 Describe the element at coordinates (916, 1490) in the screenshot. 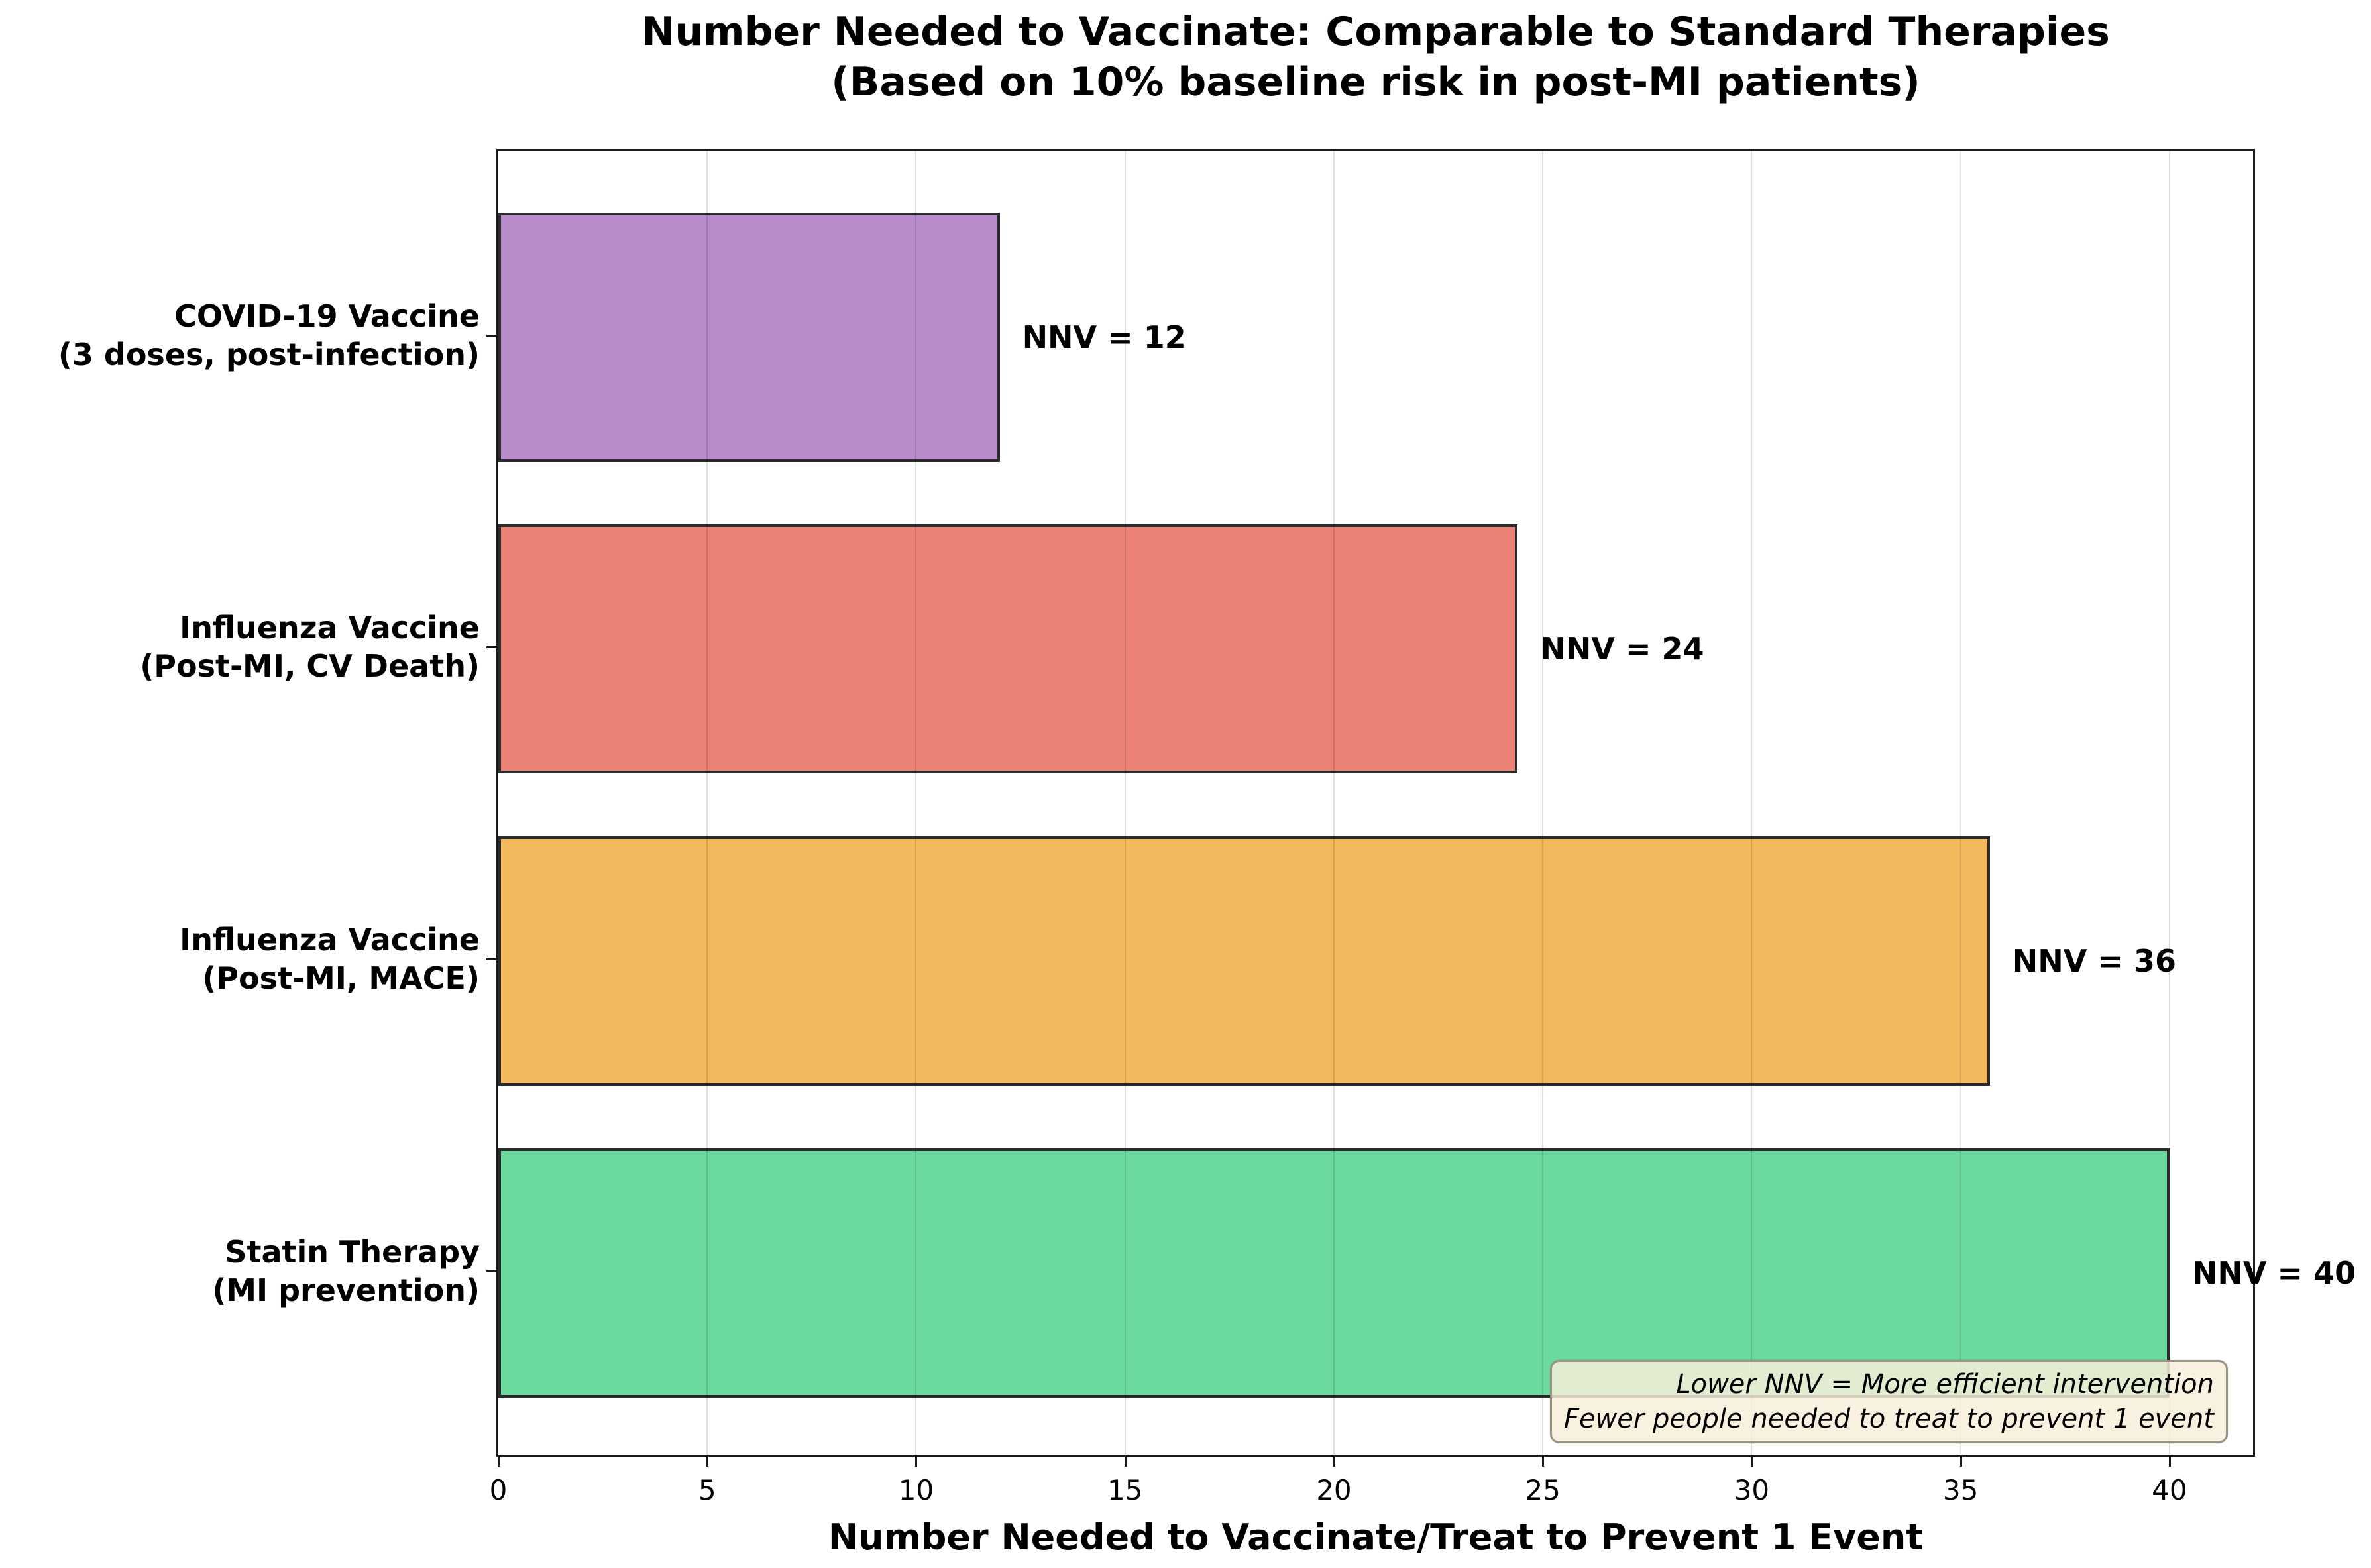

I see `x-tick-label-10: 10` at that location.